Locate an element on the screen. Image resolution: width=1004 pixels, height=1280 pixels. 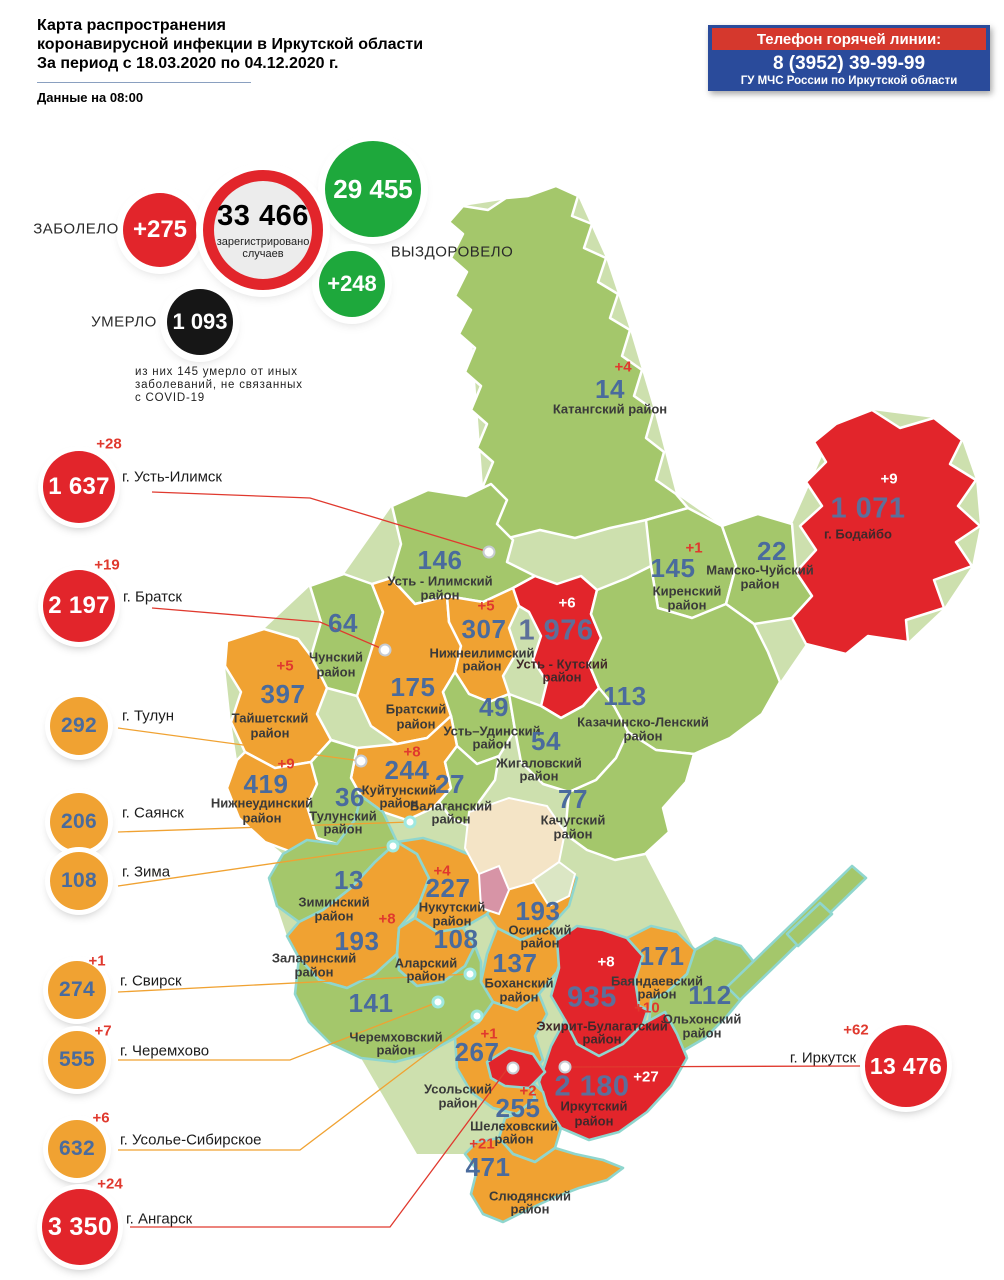
connector-zima is located at coordinates (255, 866).